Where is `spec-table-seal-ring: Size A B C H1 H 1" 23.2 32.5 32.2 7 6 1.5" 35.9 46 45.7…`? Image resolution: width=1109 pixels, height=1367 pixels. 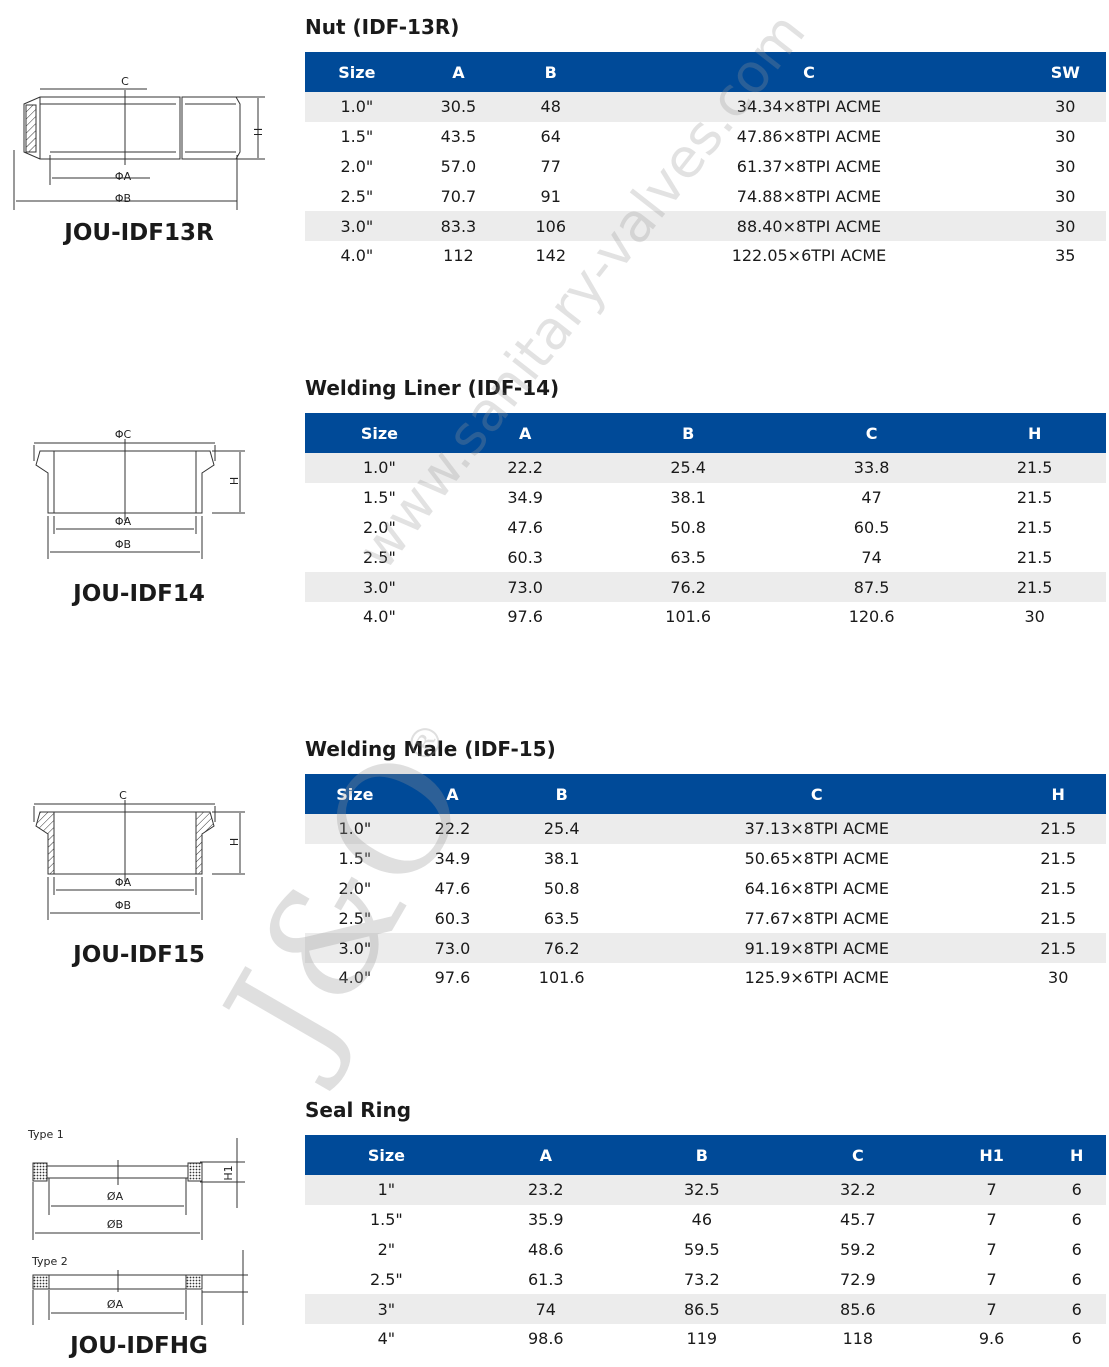
spec-table-seal-ring: Size A B C H1 H 1" 23.2 32.5 32.2 7 6 1.5" 35.9 46 45.7… is located at coordinates (705, 1244).